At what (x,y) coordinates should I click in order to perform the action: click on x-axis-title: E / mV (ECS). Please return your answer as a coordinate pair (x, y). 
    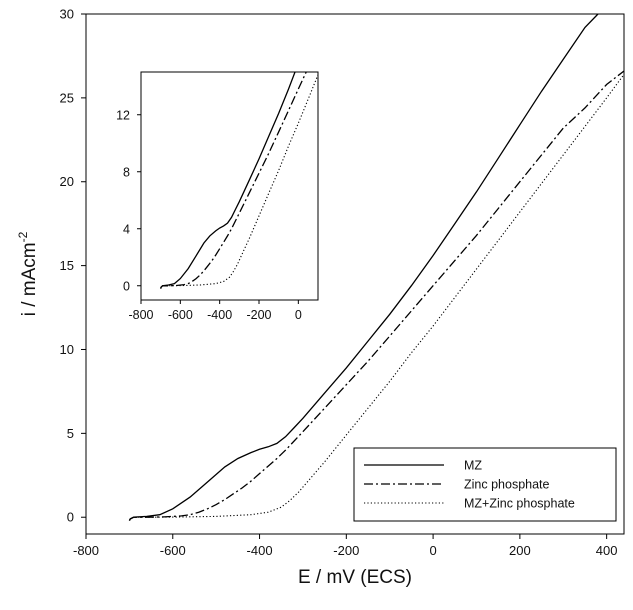
    Looking at the image, I should click on (355, 577).